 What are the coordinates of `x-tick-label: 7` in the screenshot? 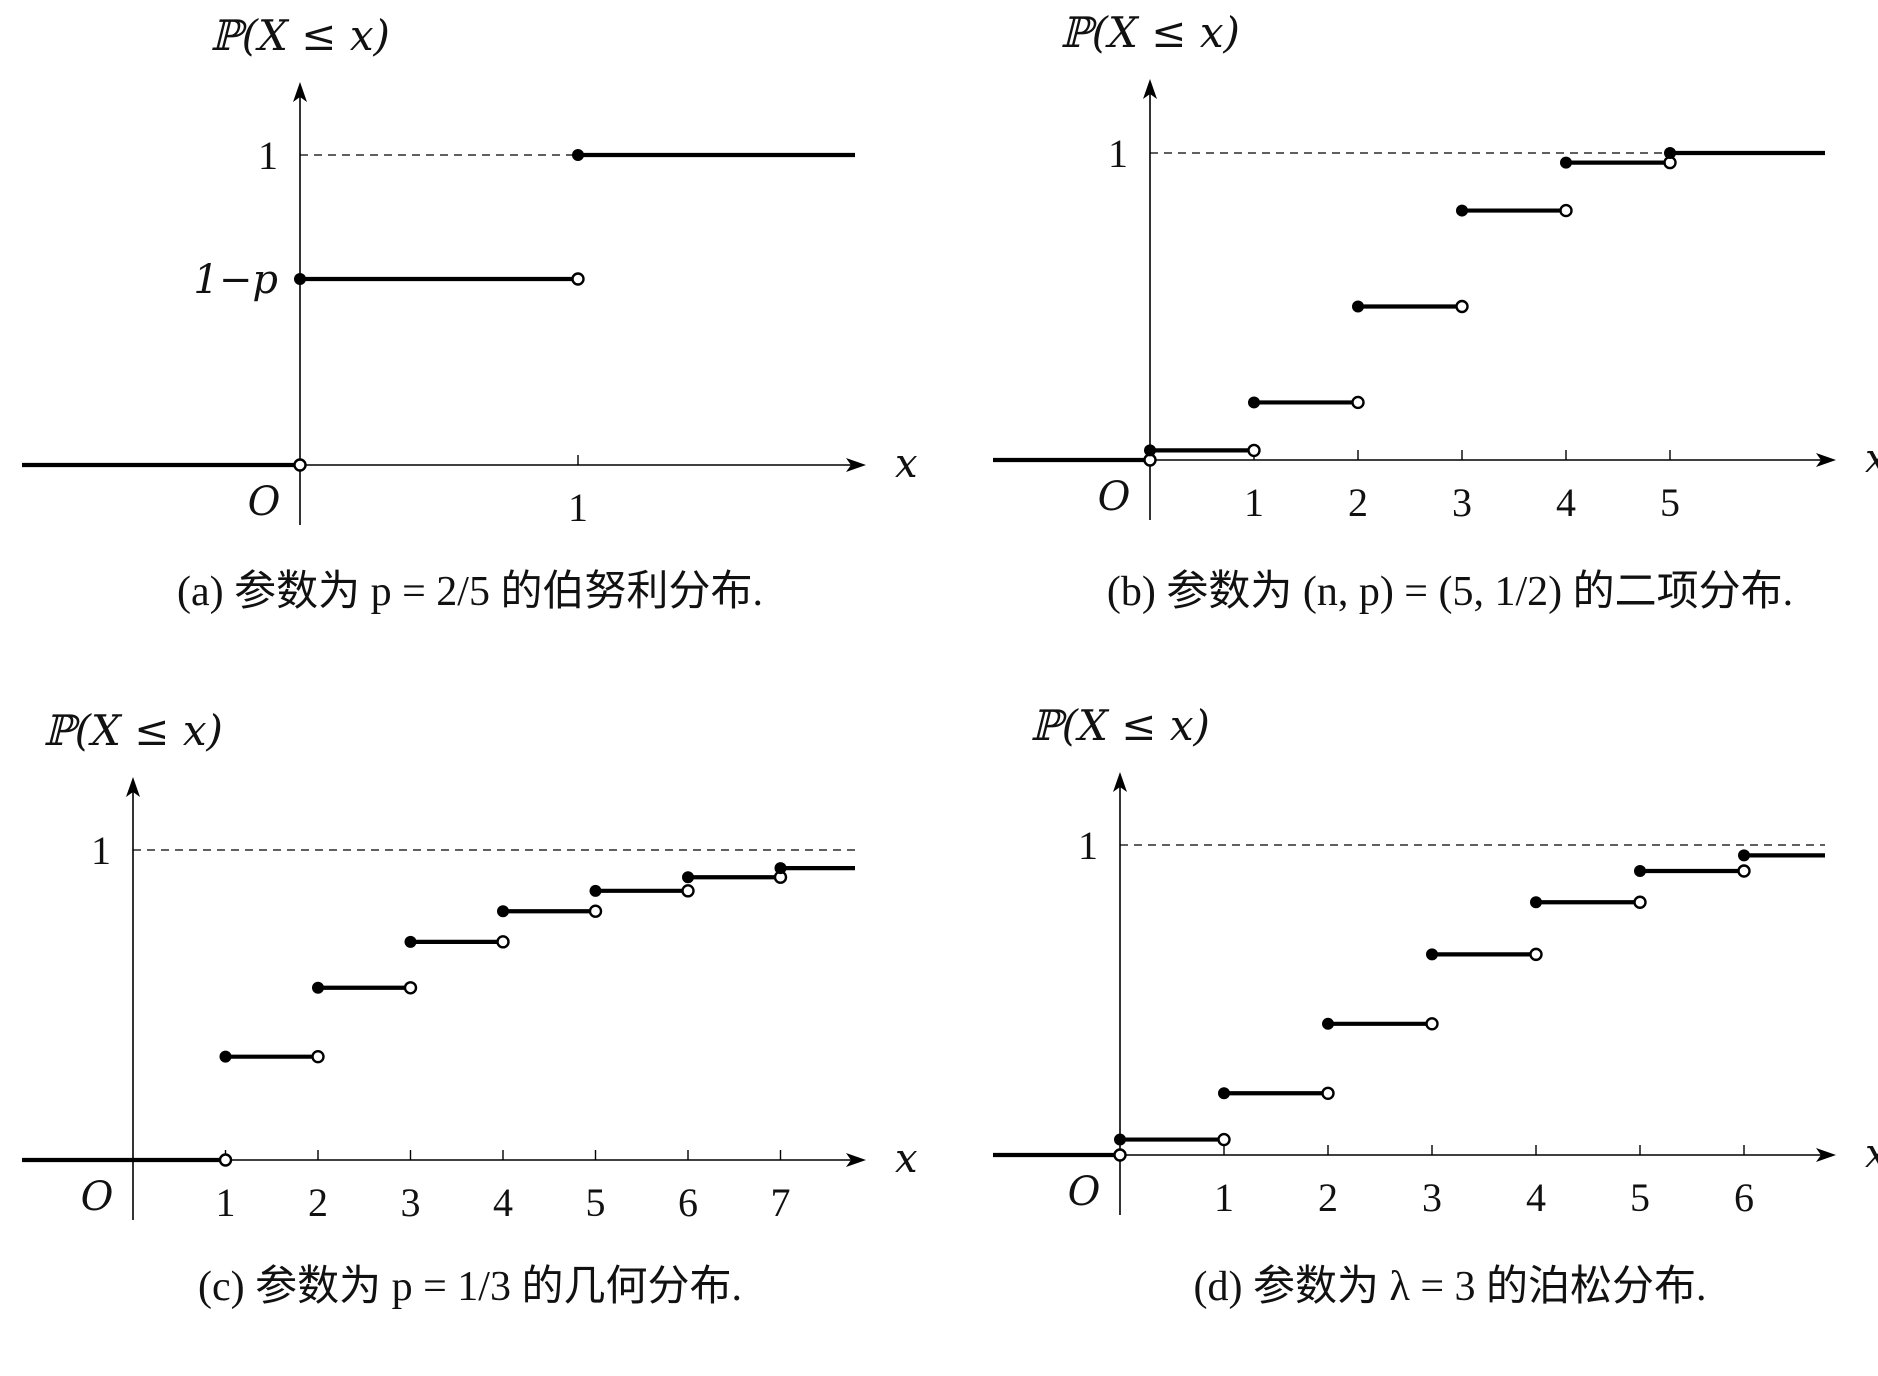 It's located at (781, 1202).